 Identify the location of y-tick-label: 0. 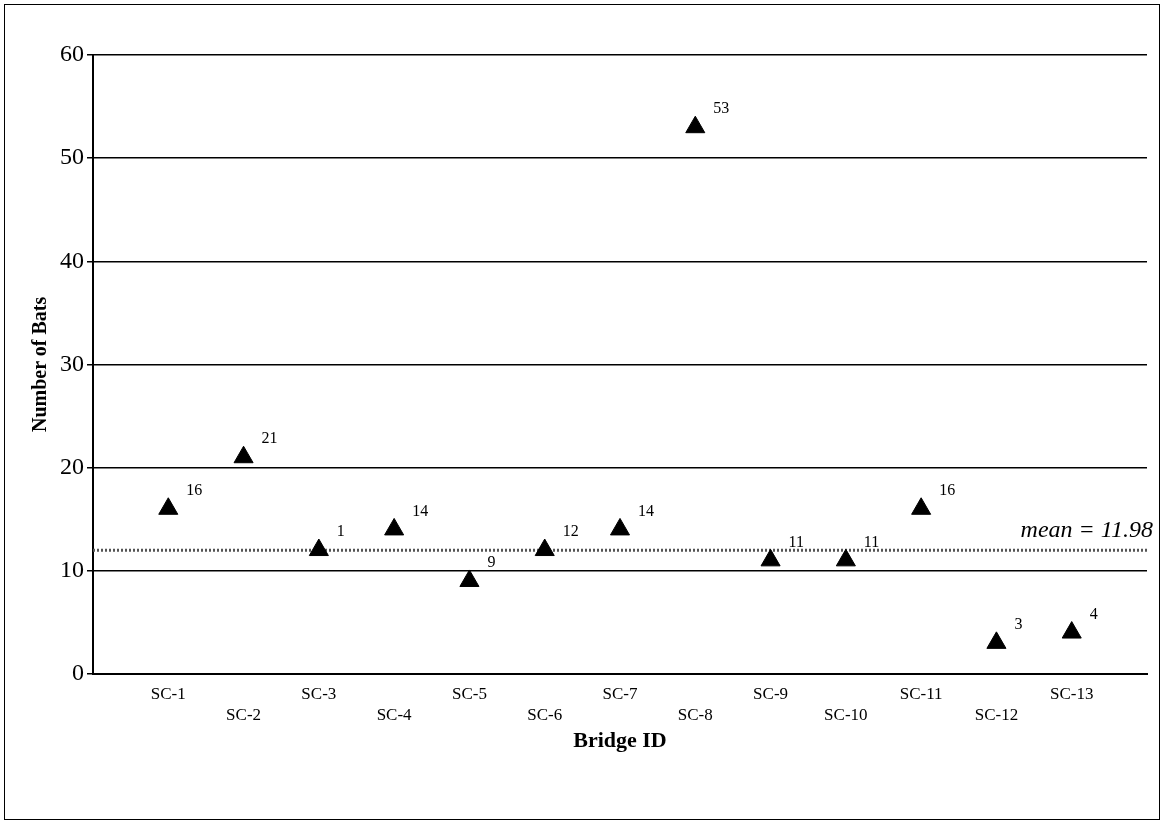
(78, 672).